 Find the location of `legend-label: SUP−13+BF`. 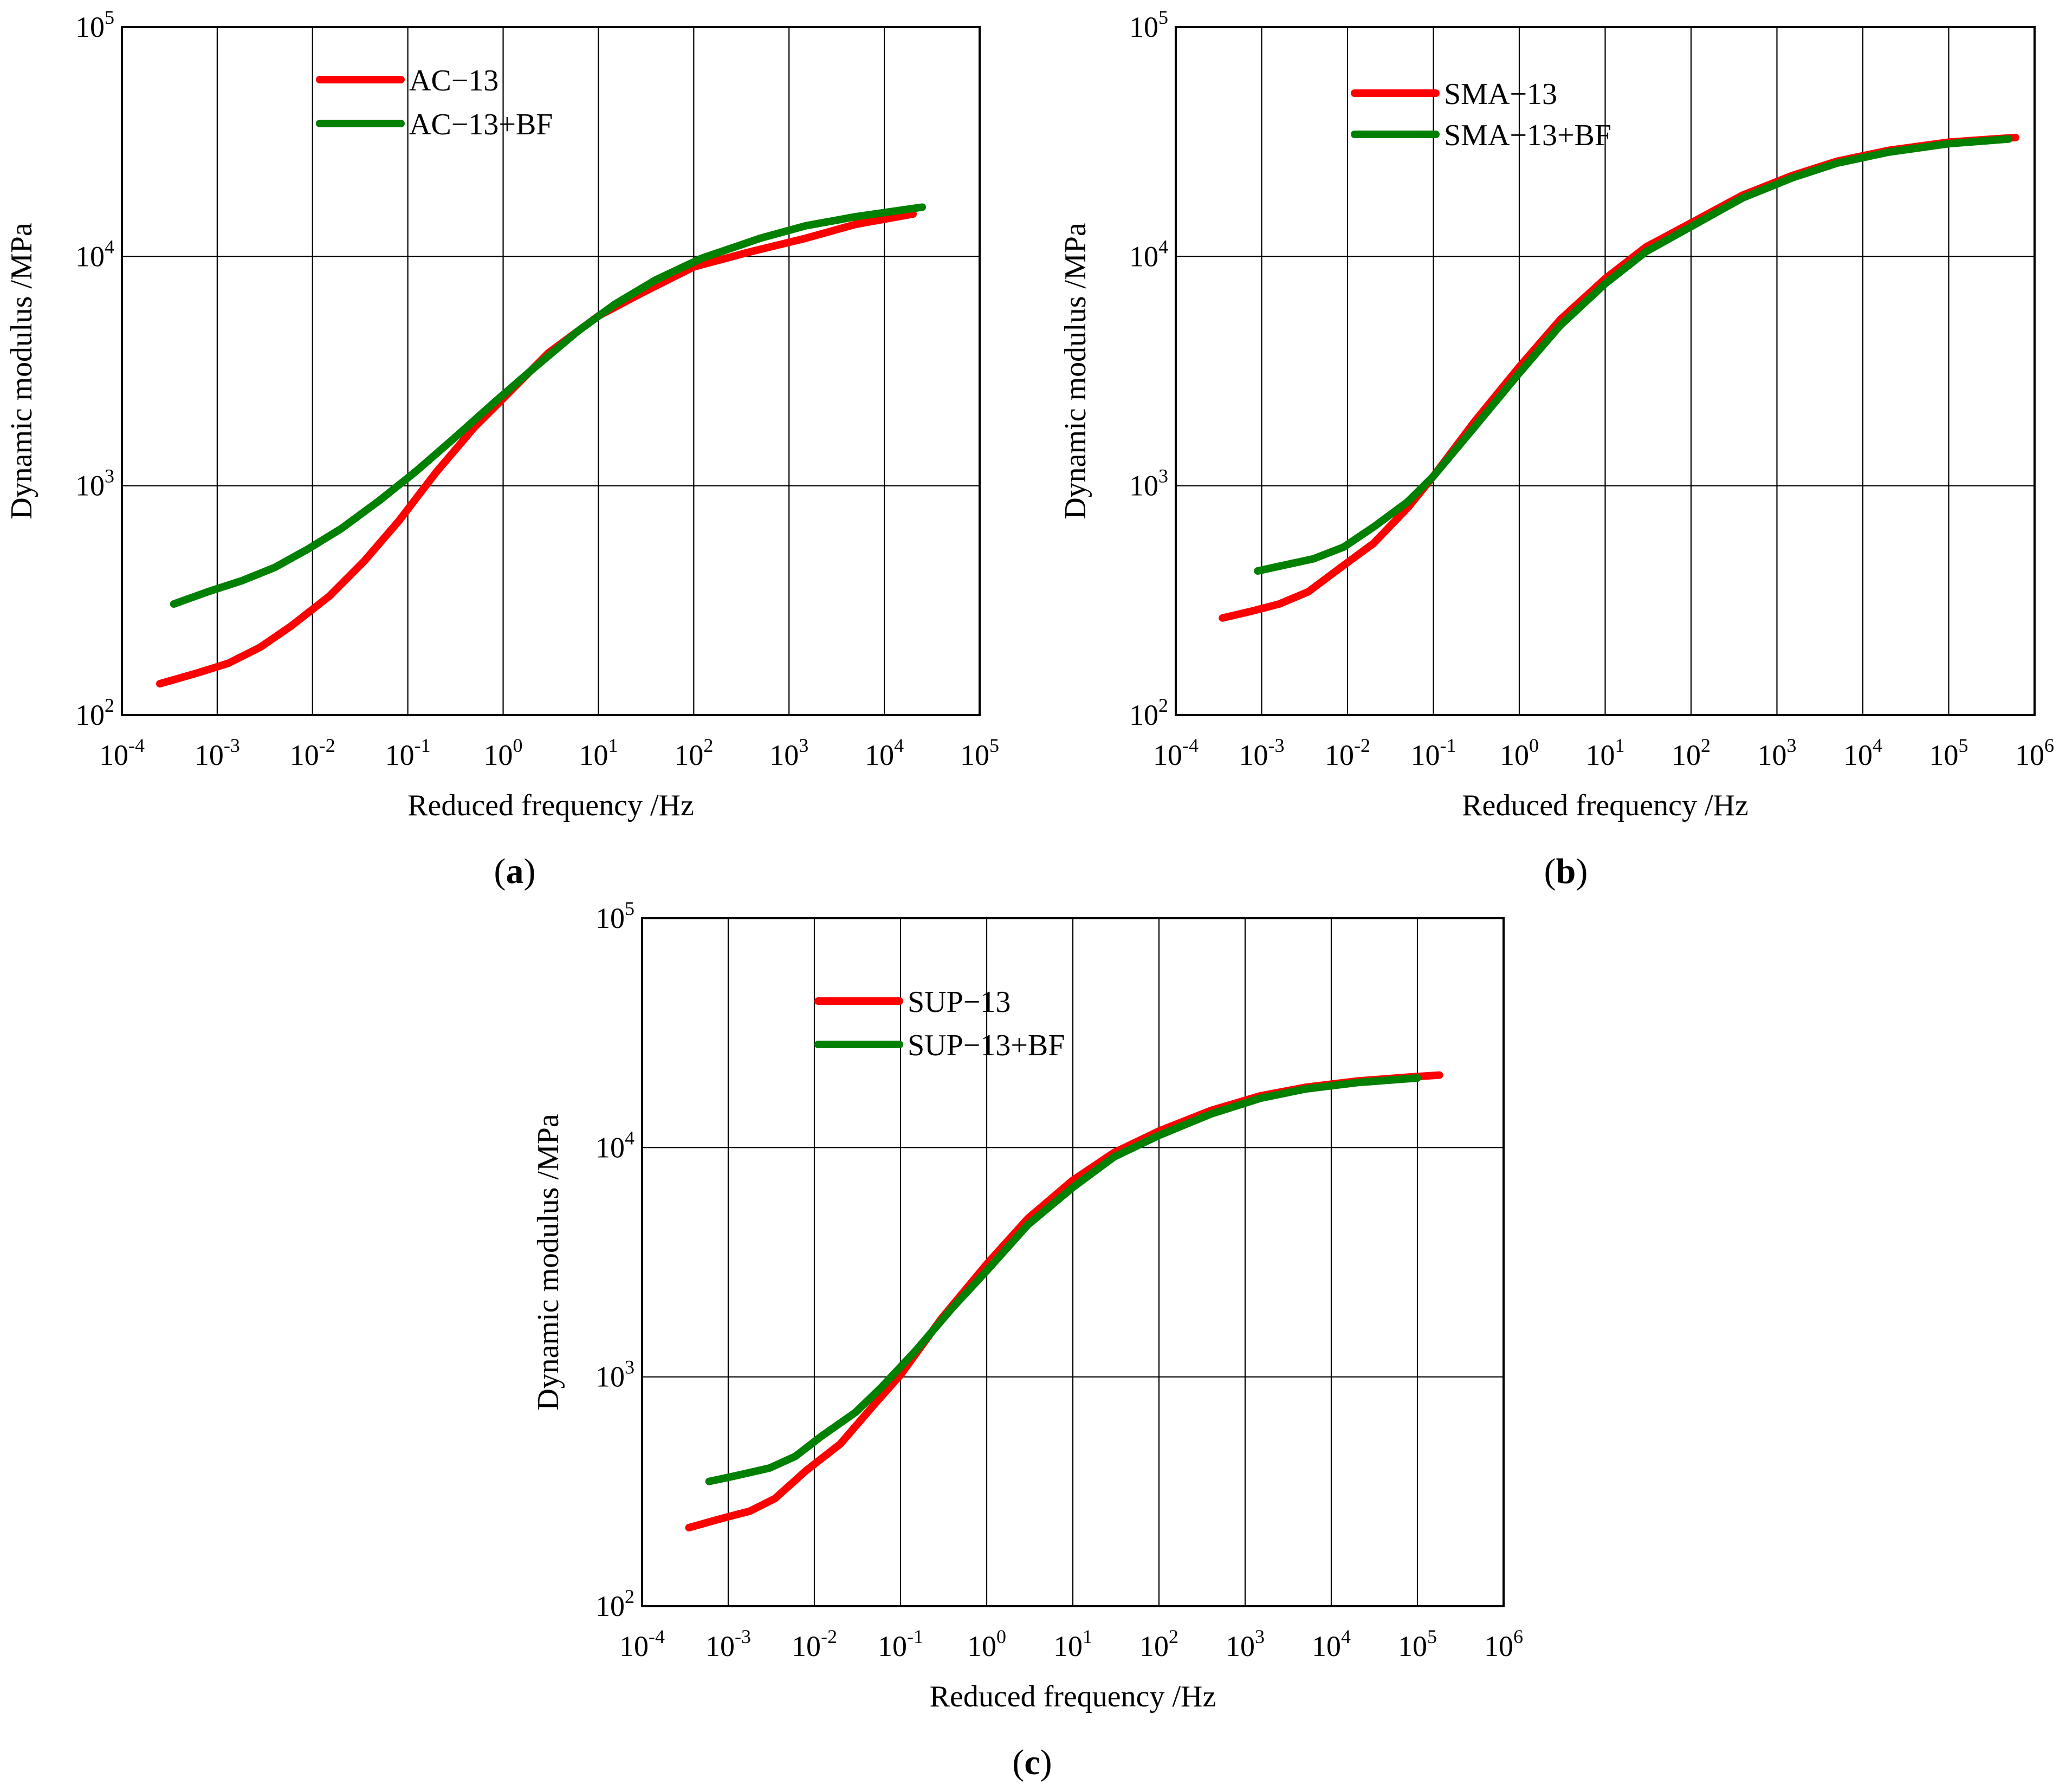

legend-label: SUP−13+BF is located at coordinates (986, 1045).